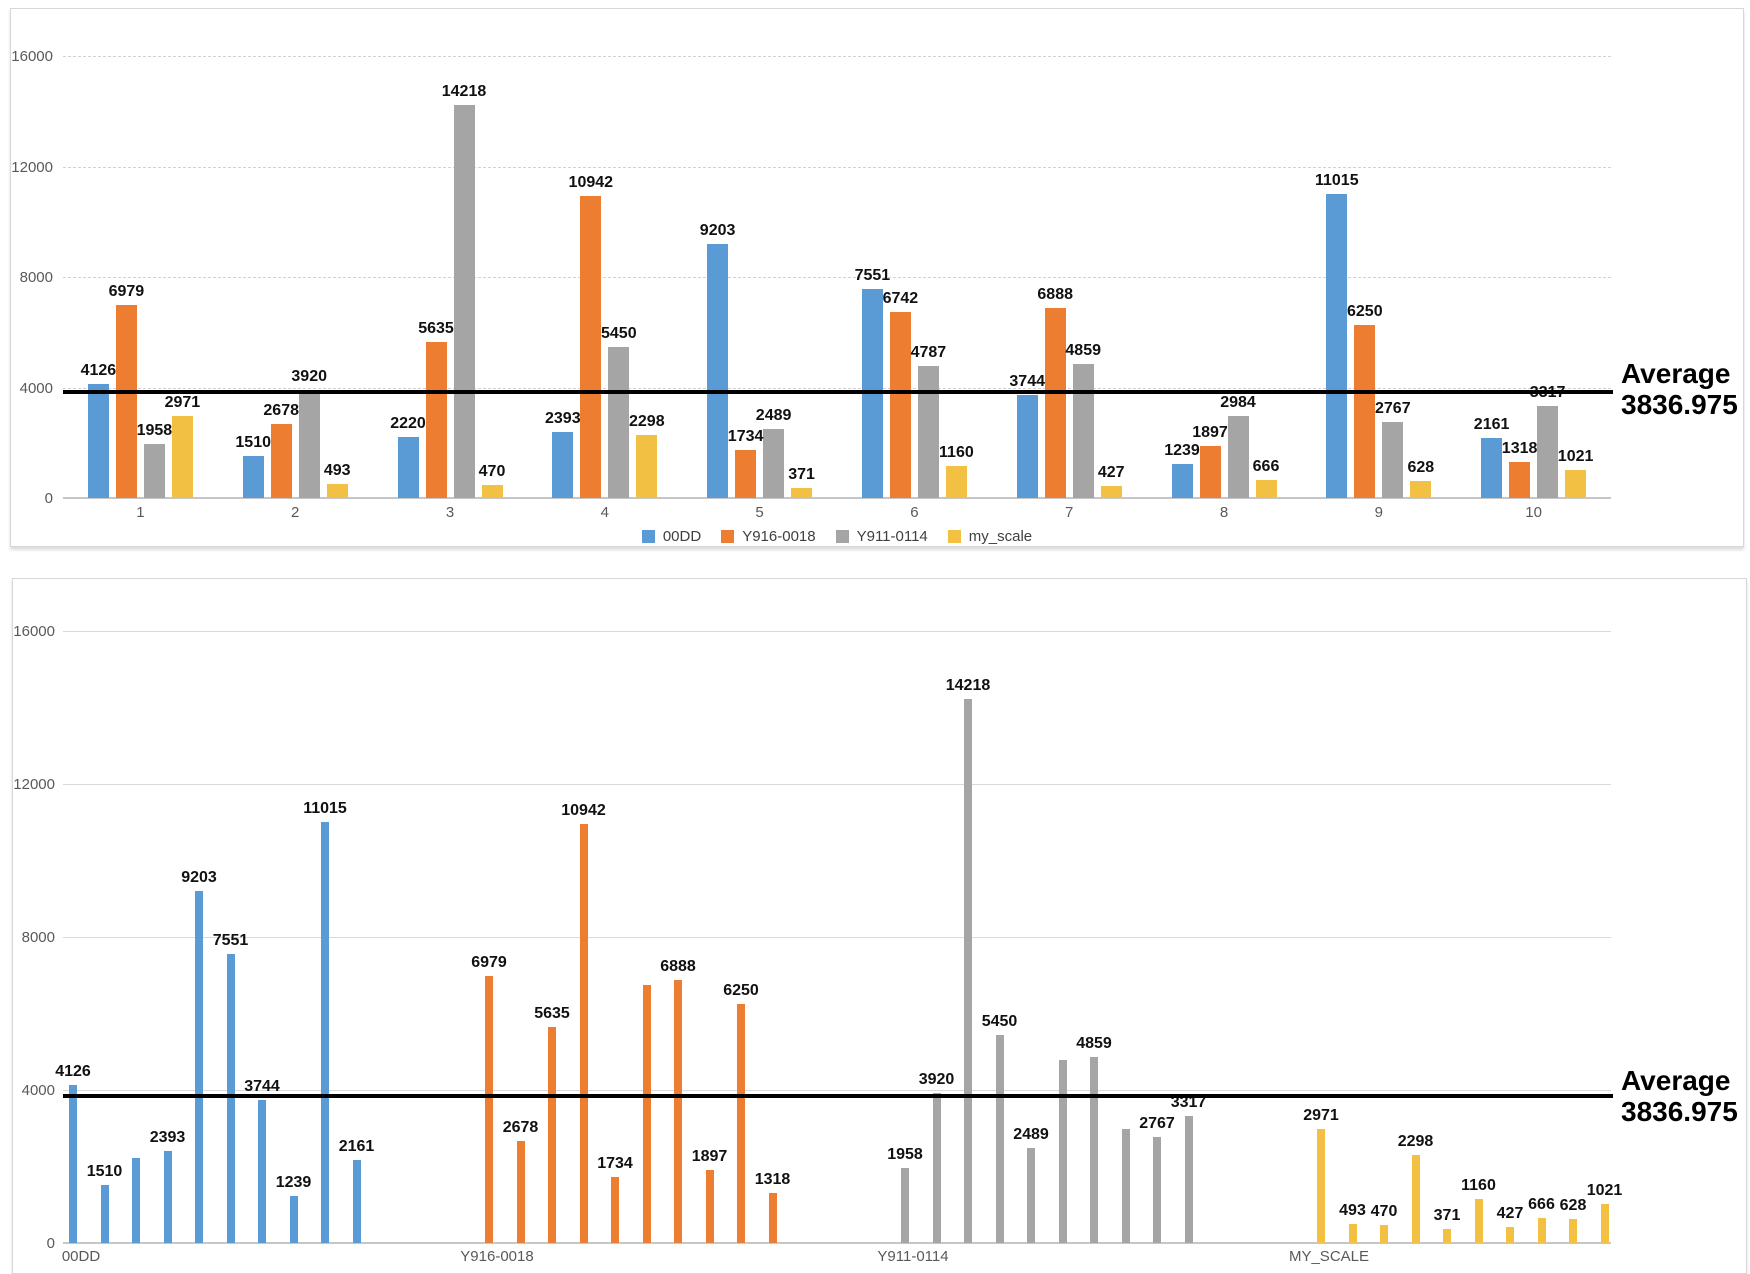  I want to click on legend-item-y916-0018: Y916-0018, so click(768, 536).